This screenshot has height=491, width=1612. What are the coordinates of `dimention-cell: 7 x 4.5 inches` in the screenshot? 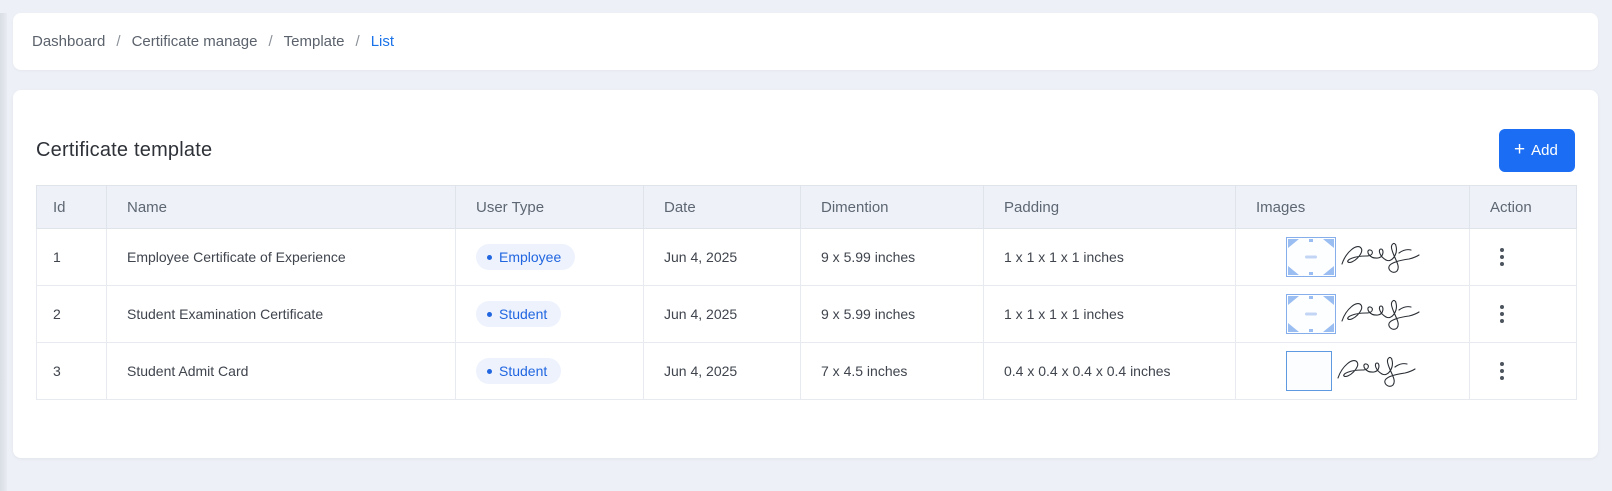 It's located at (892, 371).